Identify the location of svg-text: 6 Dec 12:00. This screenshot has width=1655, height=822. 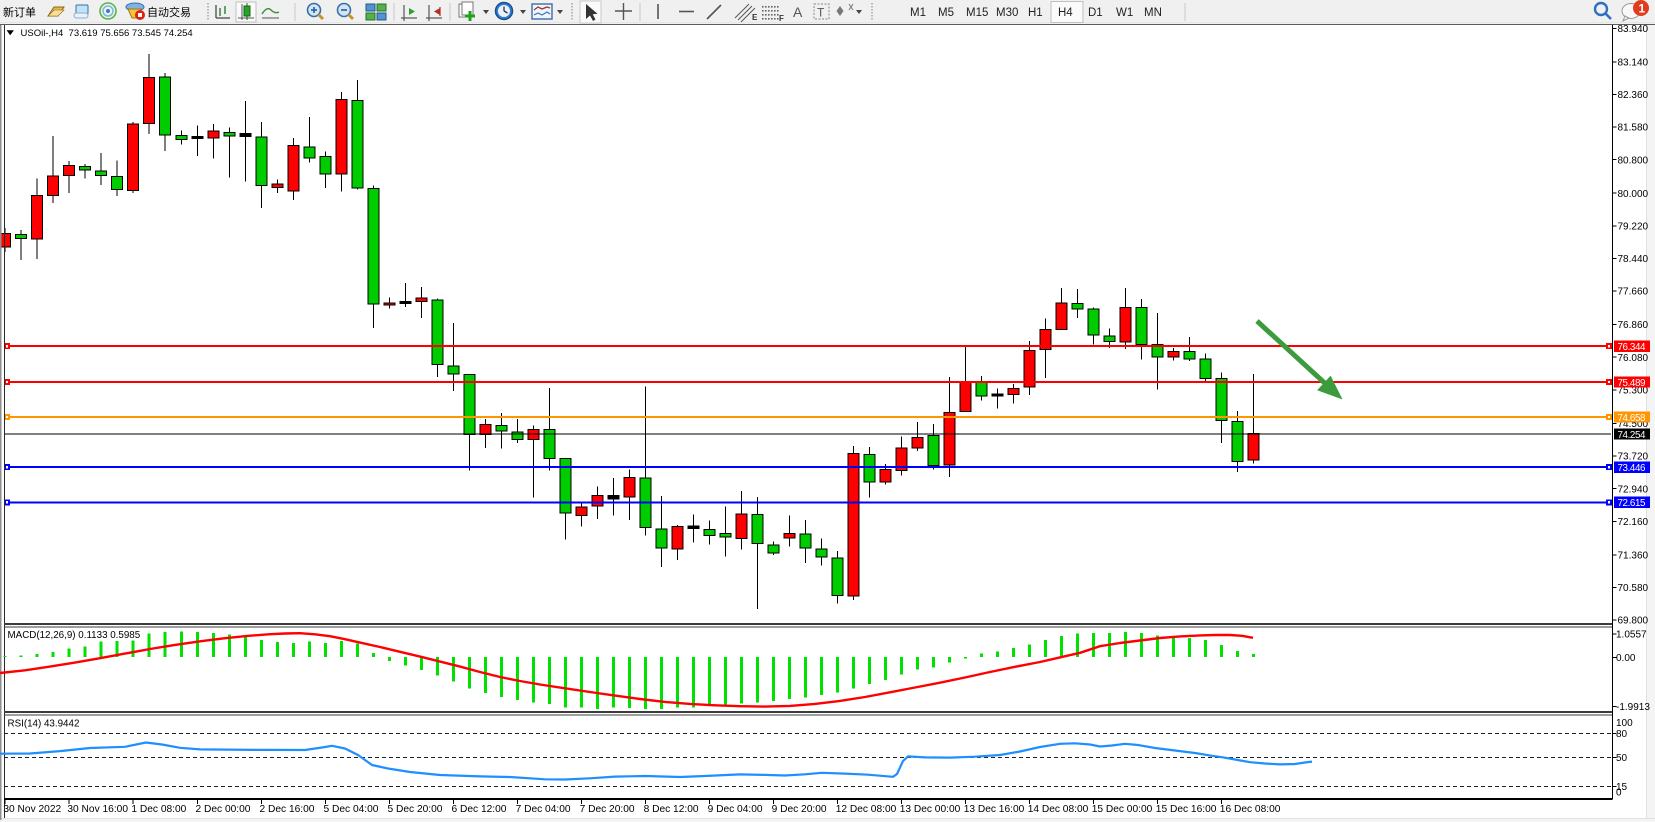
(479, 809).